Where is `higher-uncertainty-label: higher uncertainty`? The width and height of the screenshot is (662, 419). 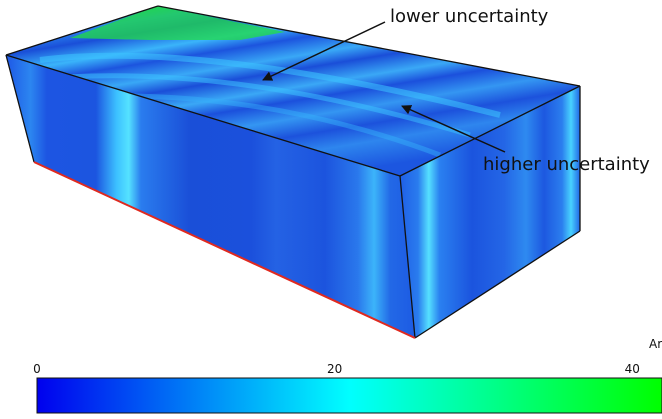 higher-uncertainty-label: higher uncertainty is located at coordinates (566, 164).